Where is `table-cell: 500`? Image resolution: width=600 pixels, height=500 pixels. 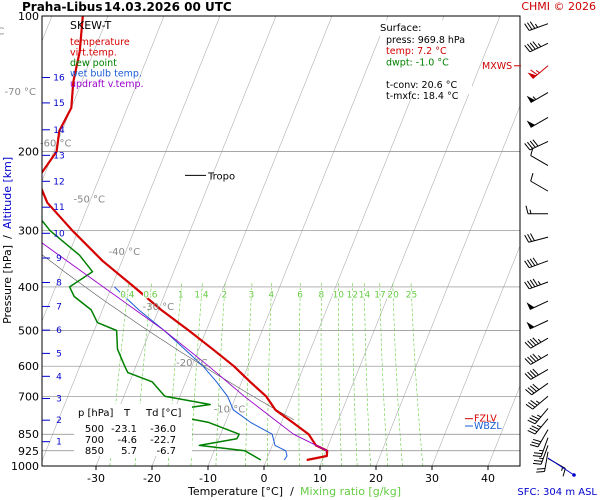
table-cell: 500 is located at coordinates (94, 429).